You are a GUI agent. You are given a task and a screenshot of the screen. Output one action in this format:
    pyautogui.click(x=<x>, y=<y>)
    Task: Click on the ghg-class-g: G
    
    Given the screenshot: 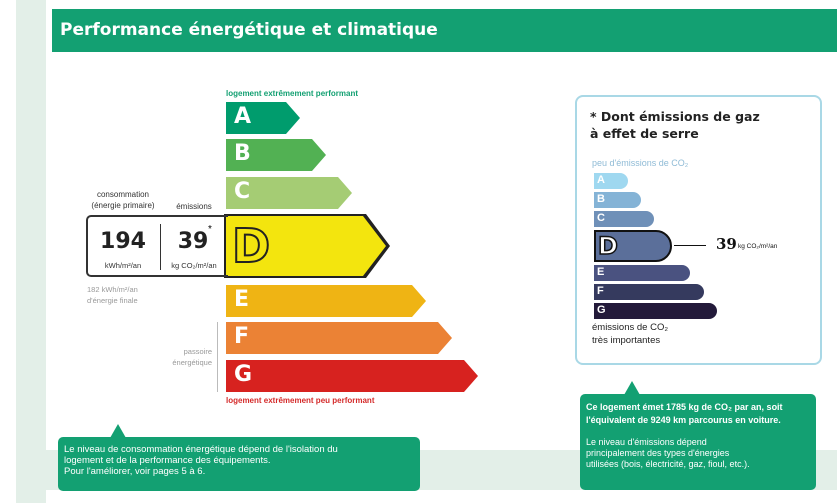 What is the action you would take?
    pyautogui.click(x=655, y=311)
    